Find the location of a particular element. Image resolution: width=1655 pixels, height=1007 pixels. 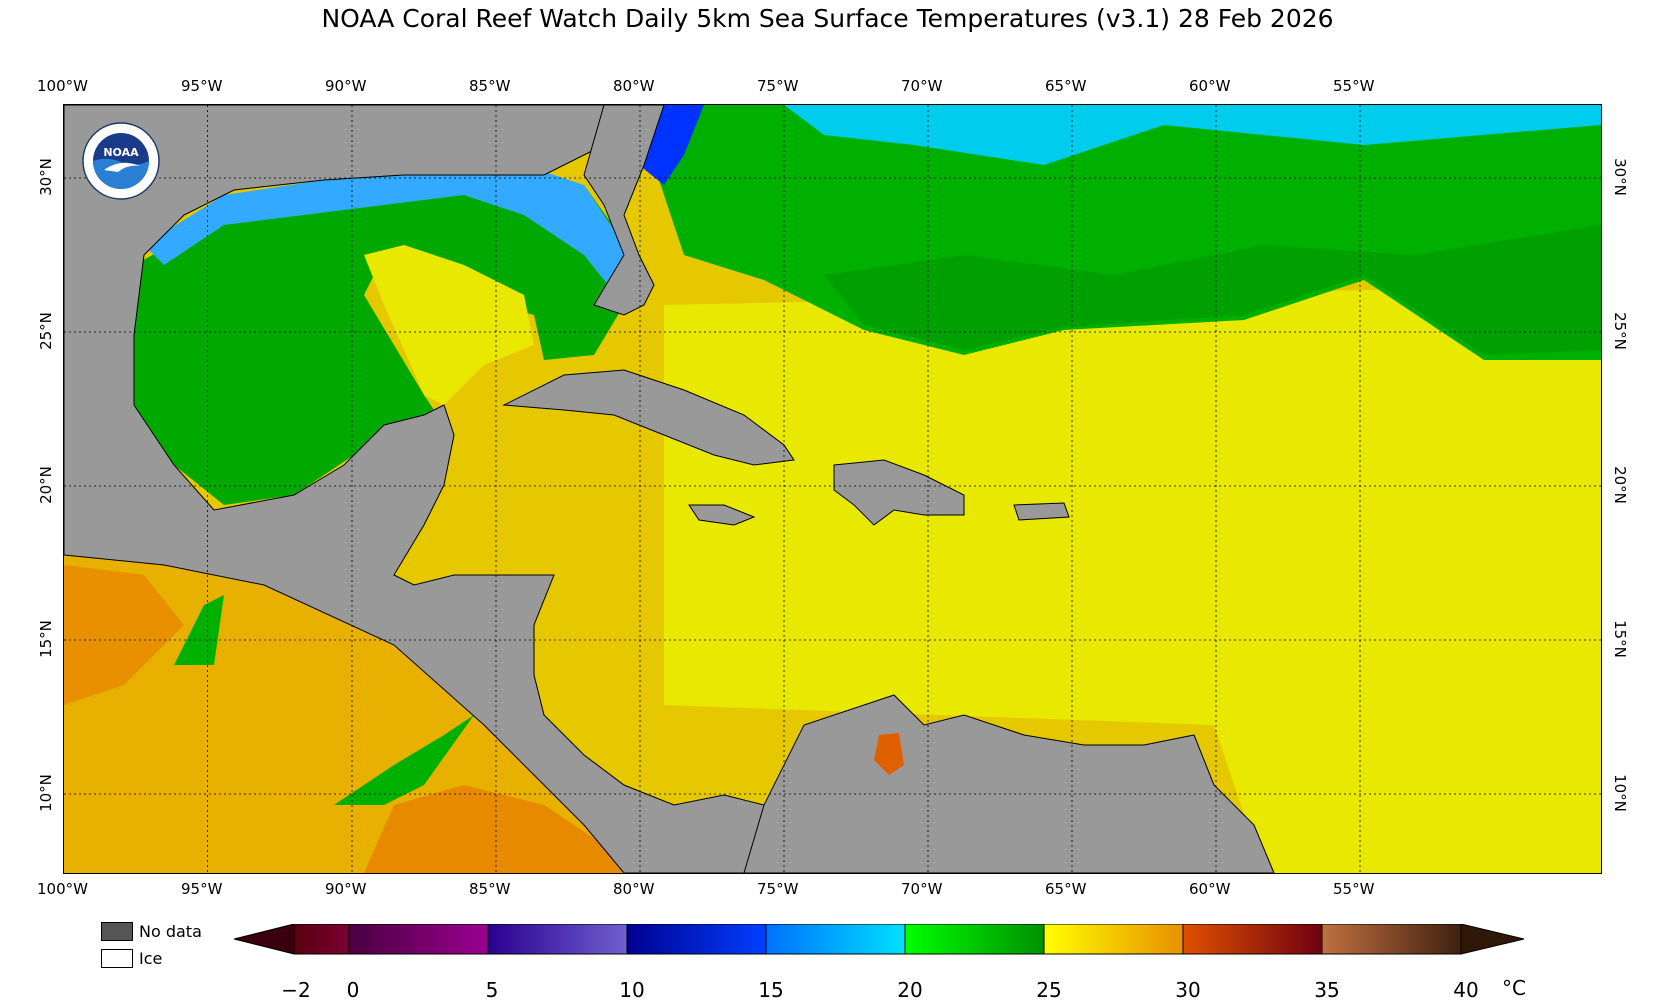

colorbar-unit: °C is located at coordinates (1514, 988).